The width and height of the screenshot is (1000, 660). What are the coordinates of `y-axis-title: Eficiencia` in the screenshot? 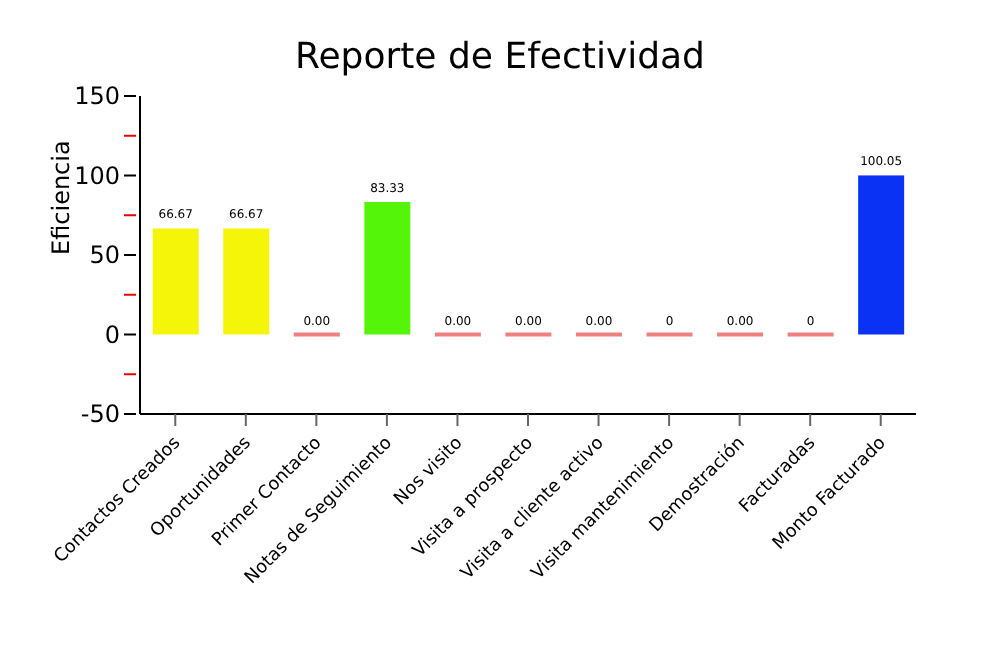 It's located at (60, 197).